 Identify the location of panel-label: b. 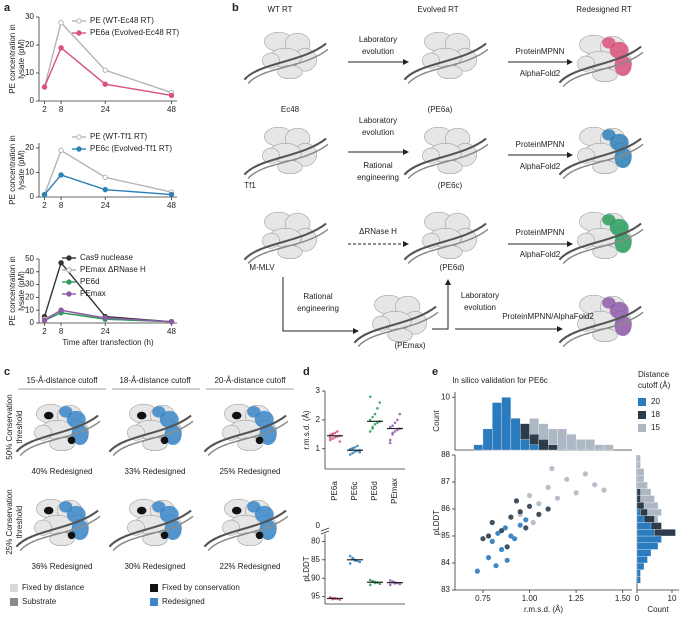
(235, 8).